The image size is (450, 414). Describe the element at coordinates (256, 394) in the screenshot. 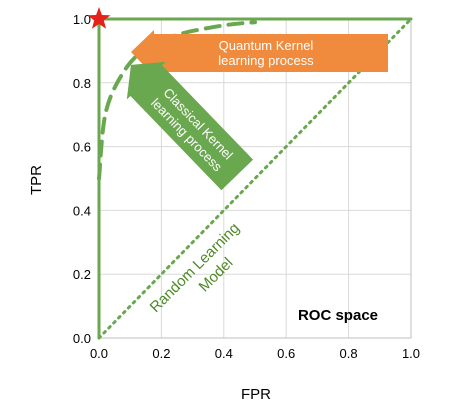

I see `x-axis-title: FPR` at that location.